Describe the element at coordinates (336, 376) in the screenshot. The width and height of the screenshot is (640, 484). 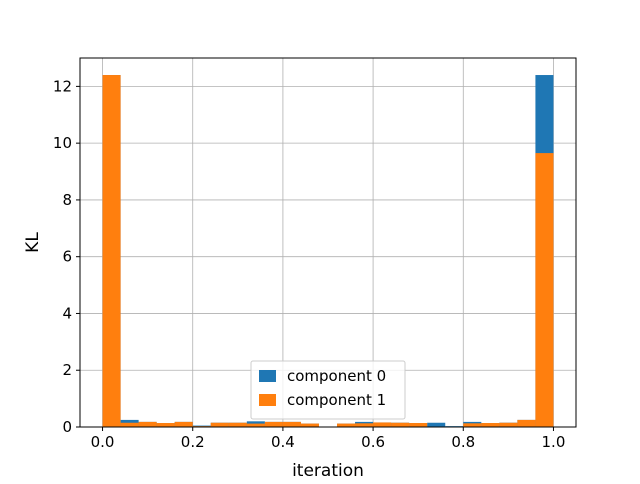
I see `legend-label-component-0: component 0` at that location.